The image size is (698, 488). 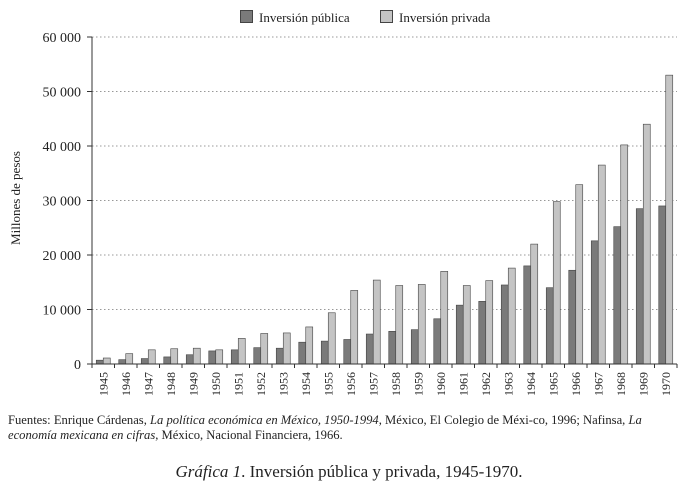 What do you see at coordinates (459, 334) in the screenshot?
I see `bar-publica-1961` at bounding box center [459, 334].